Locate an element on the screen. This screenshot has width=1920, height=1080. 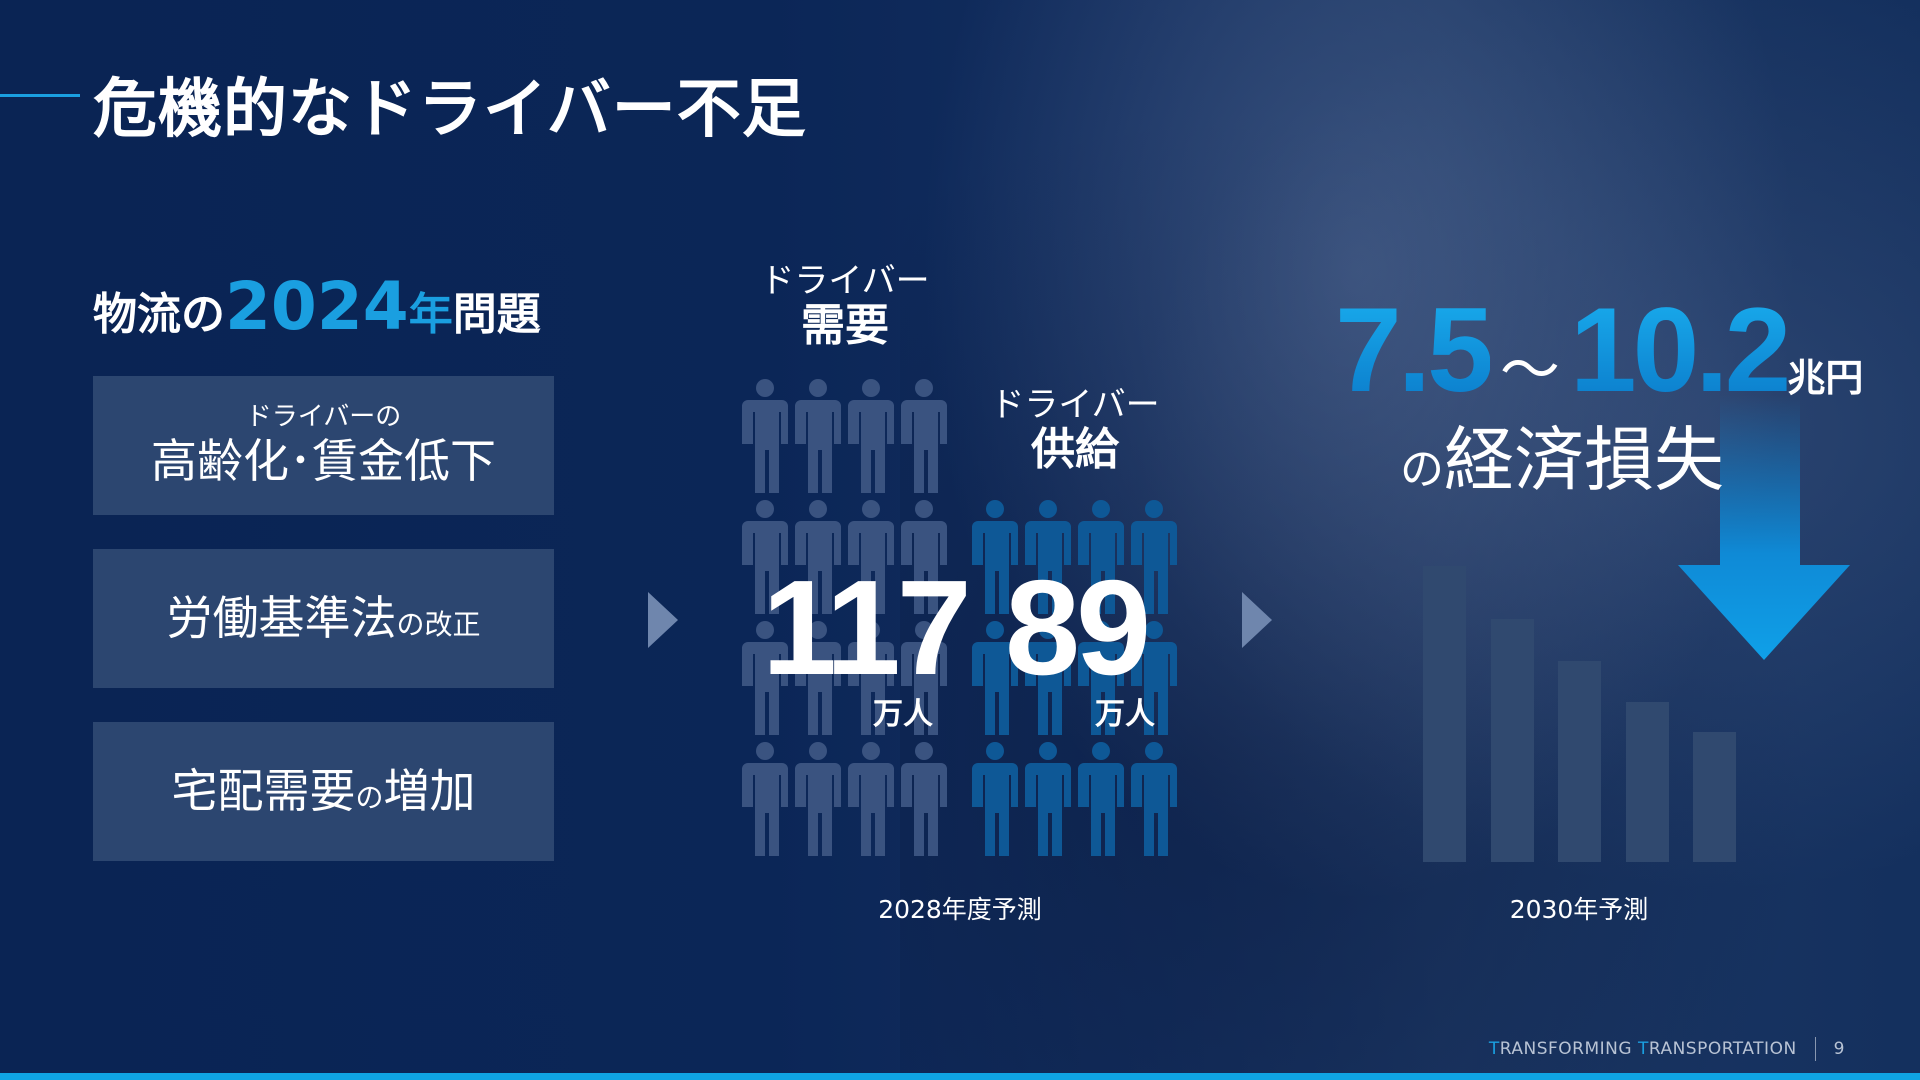
demand-label: ドライバー 需要 is located at coordinates (845, 306).